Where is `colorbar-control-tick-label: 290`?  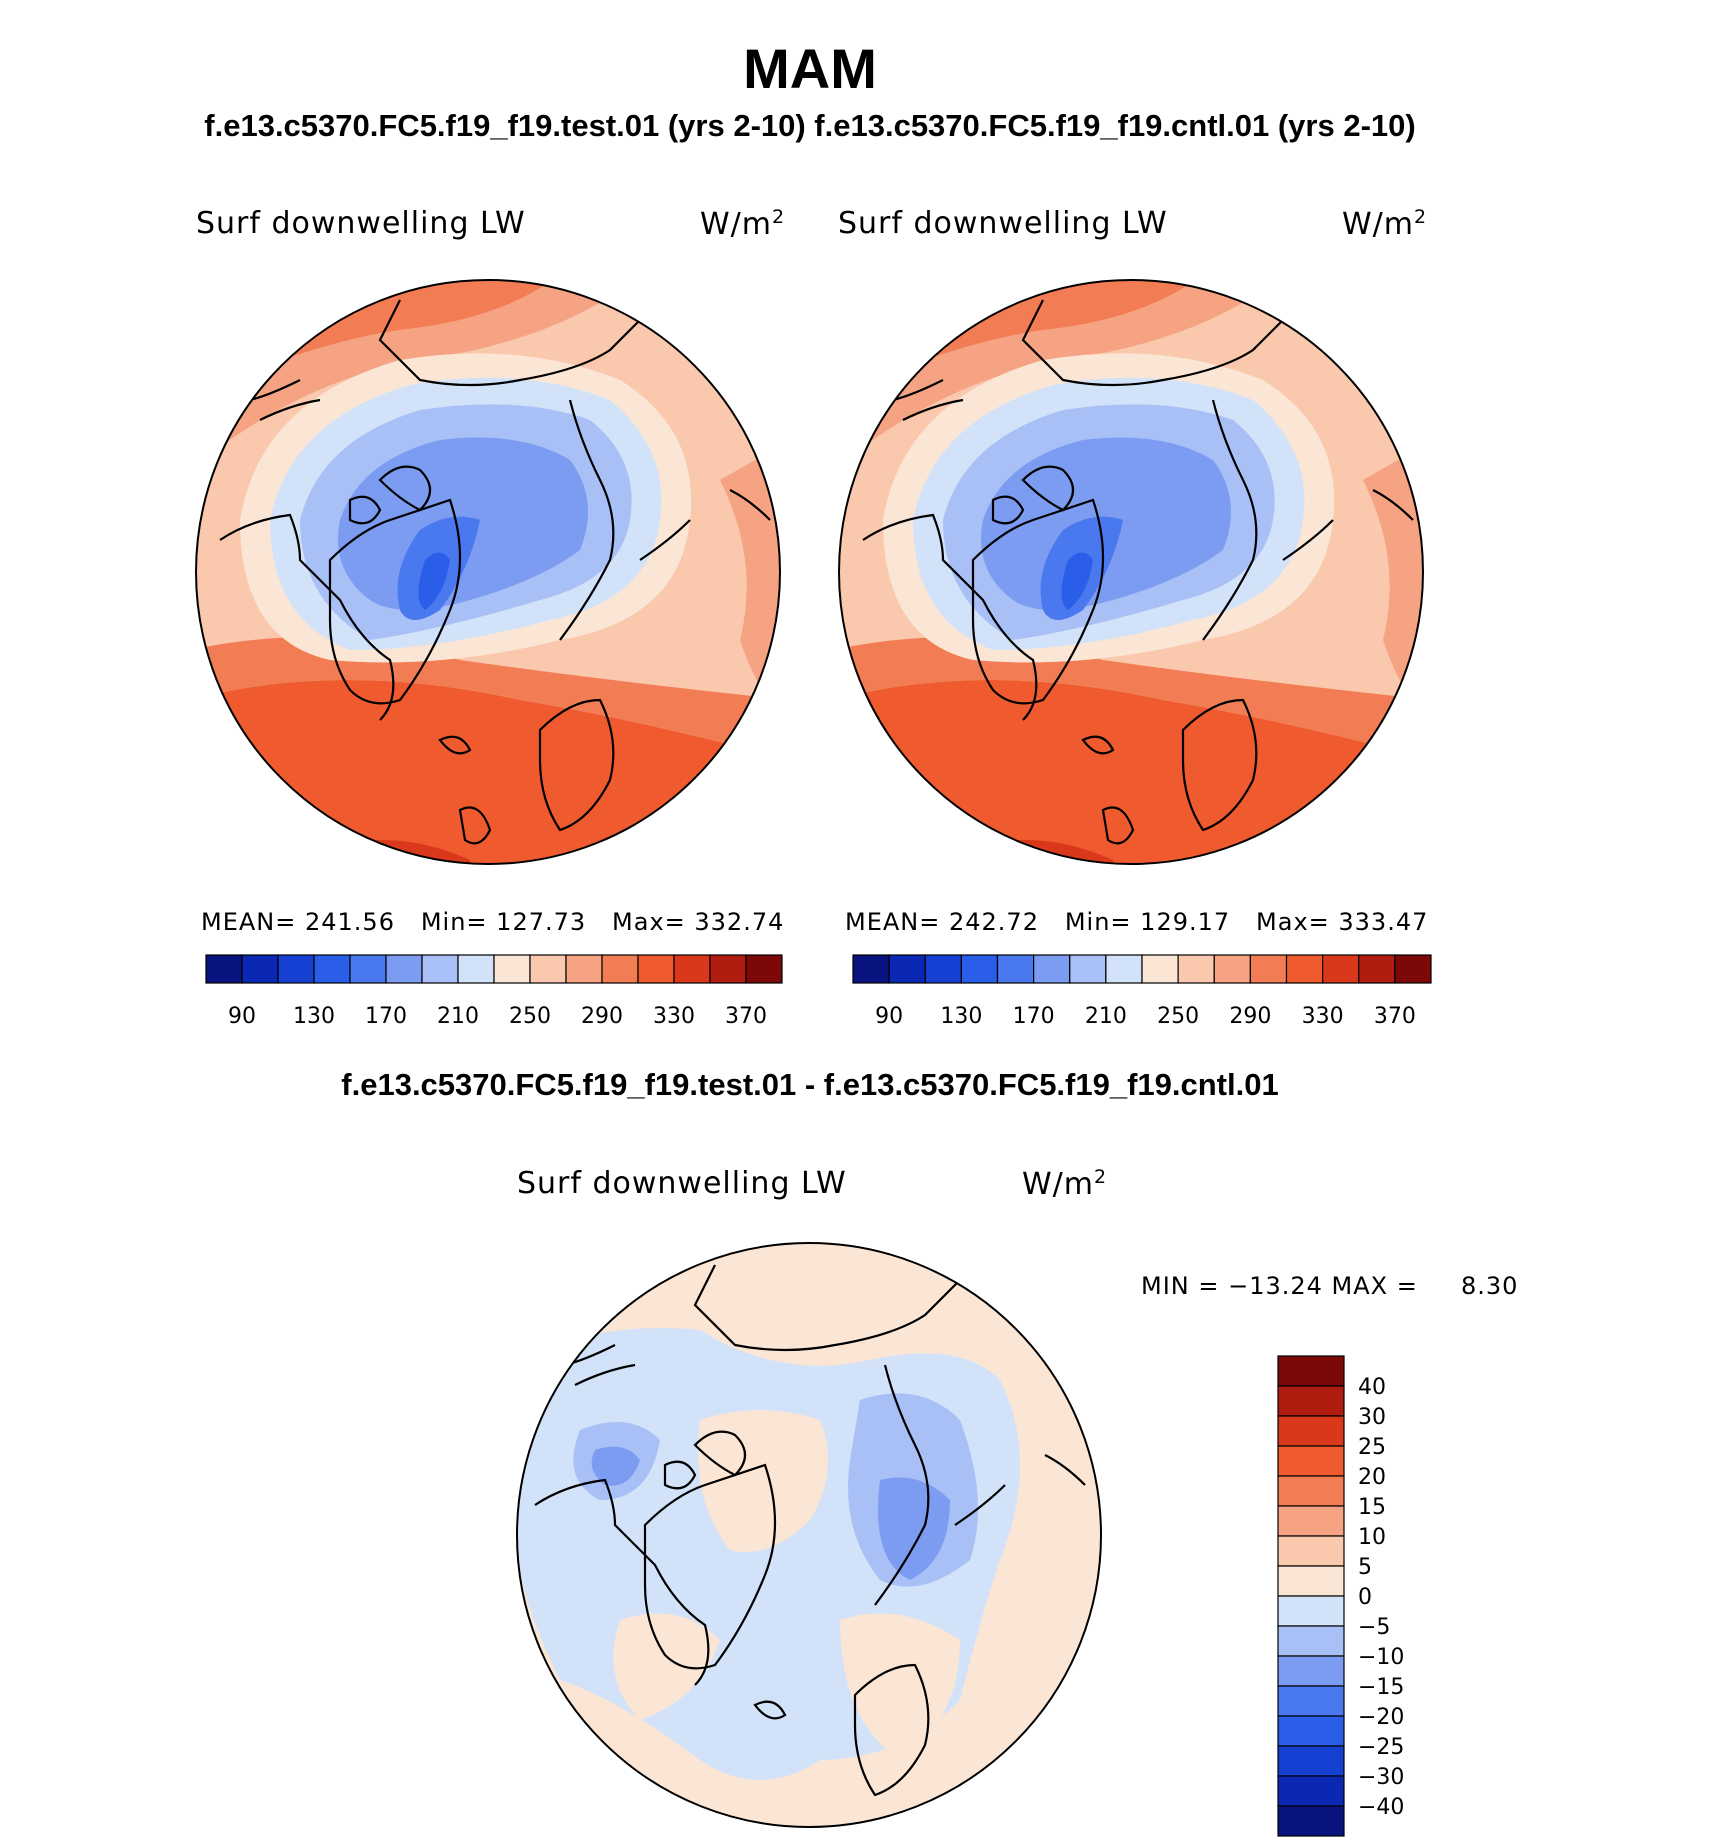 colorbar-control-tick-label: 290 is located at coordinates (1250, 1016).